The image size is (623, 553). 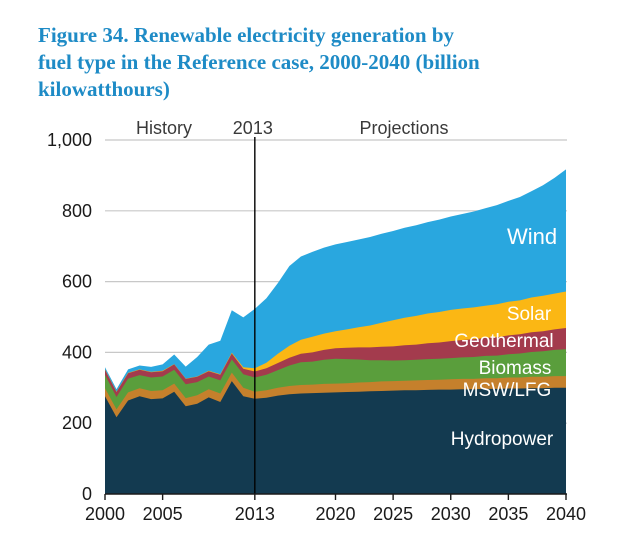 I want to click on x-tick-label-2005: 2005, so click(x=163, y=514).